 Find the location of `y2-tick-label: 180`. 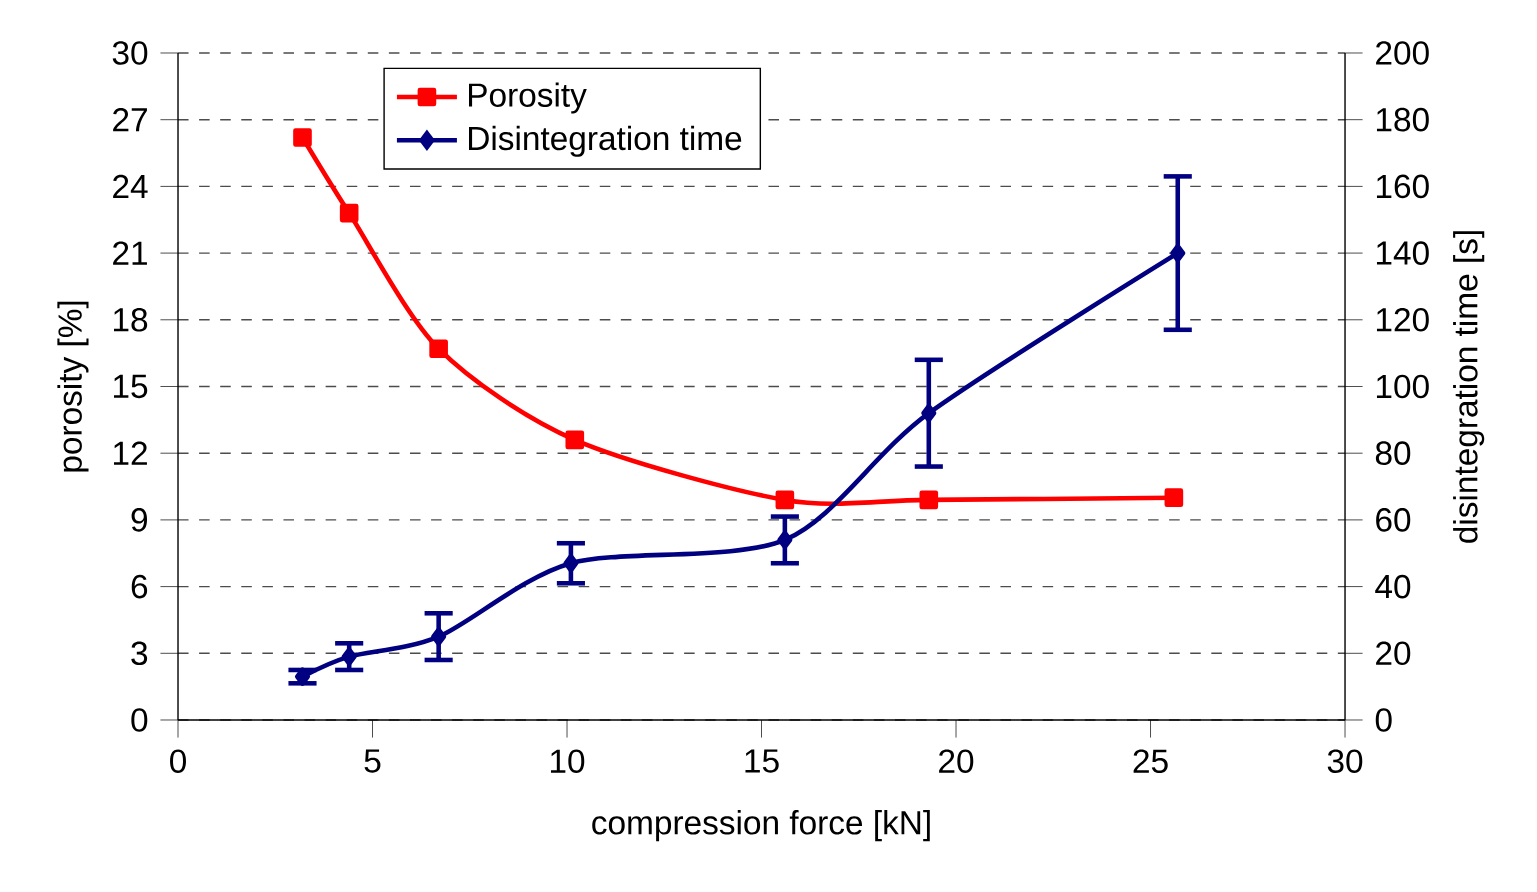

y2-tick-label: 180 is located at coordinates (1402, 119).